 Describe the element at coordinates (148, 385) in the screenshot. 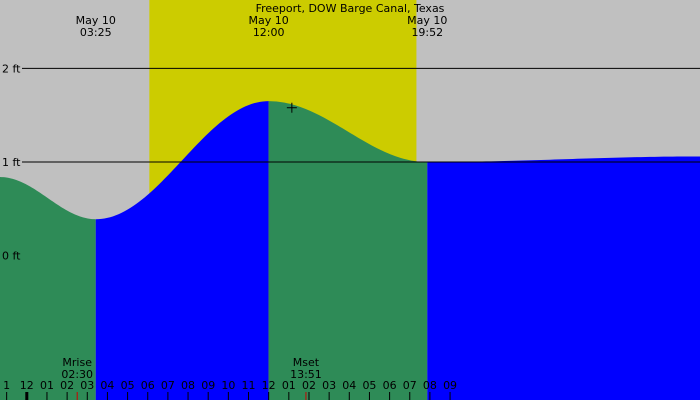

I see `hour-label-7: 06` at that location.